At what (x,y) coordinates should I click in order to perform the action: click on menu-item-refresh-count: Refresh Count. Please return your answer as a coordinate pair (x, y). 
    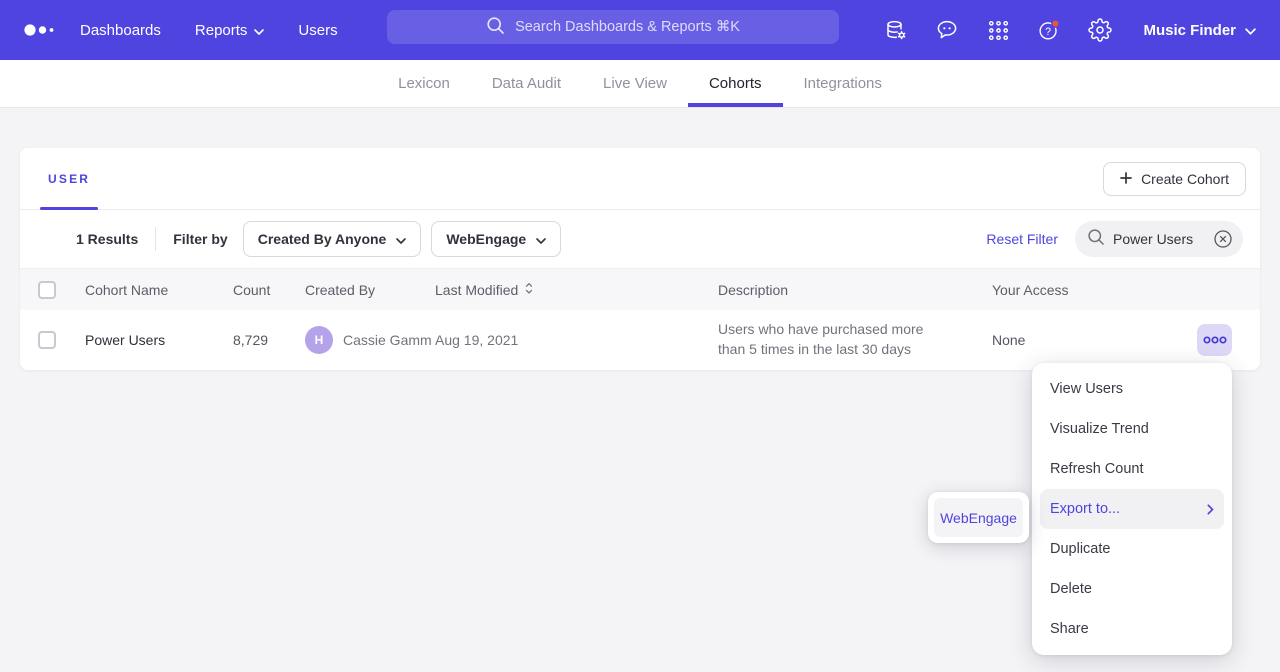
    Looking at the image, I should click on (1097, 469).